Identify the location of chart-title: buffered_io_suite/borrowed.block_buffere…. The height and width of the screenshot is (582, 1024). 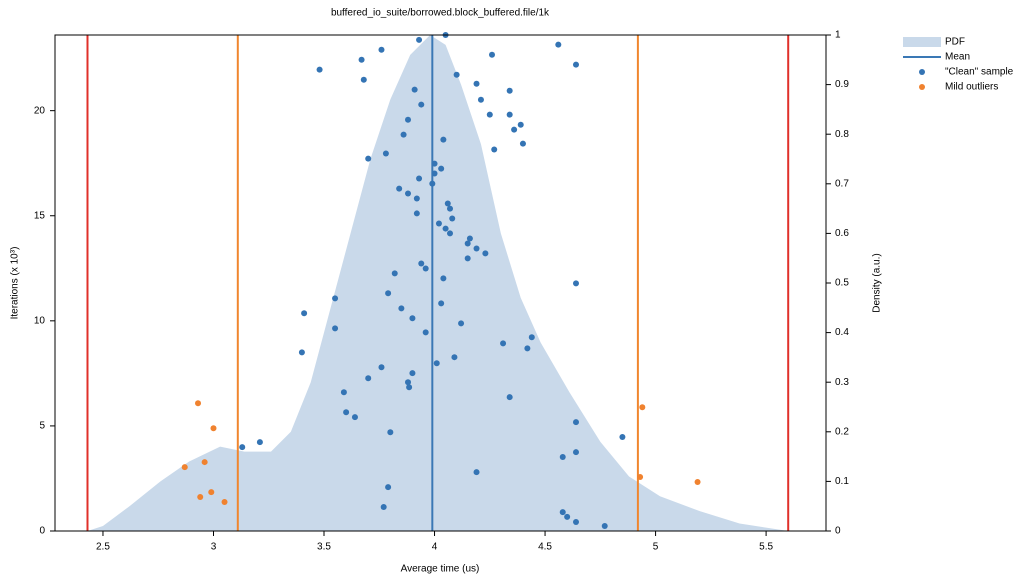
(440, 13).